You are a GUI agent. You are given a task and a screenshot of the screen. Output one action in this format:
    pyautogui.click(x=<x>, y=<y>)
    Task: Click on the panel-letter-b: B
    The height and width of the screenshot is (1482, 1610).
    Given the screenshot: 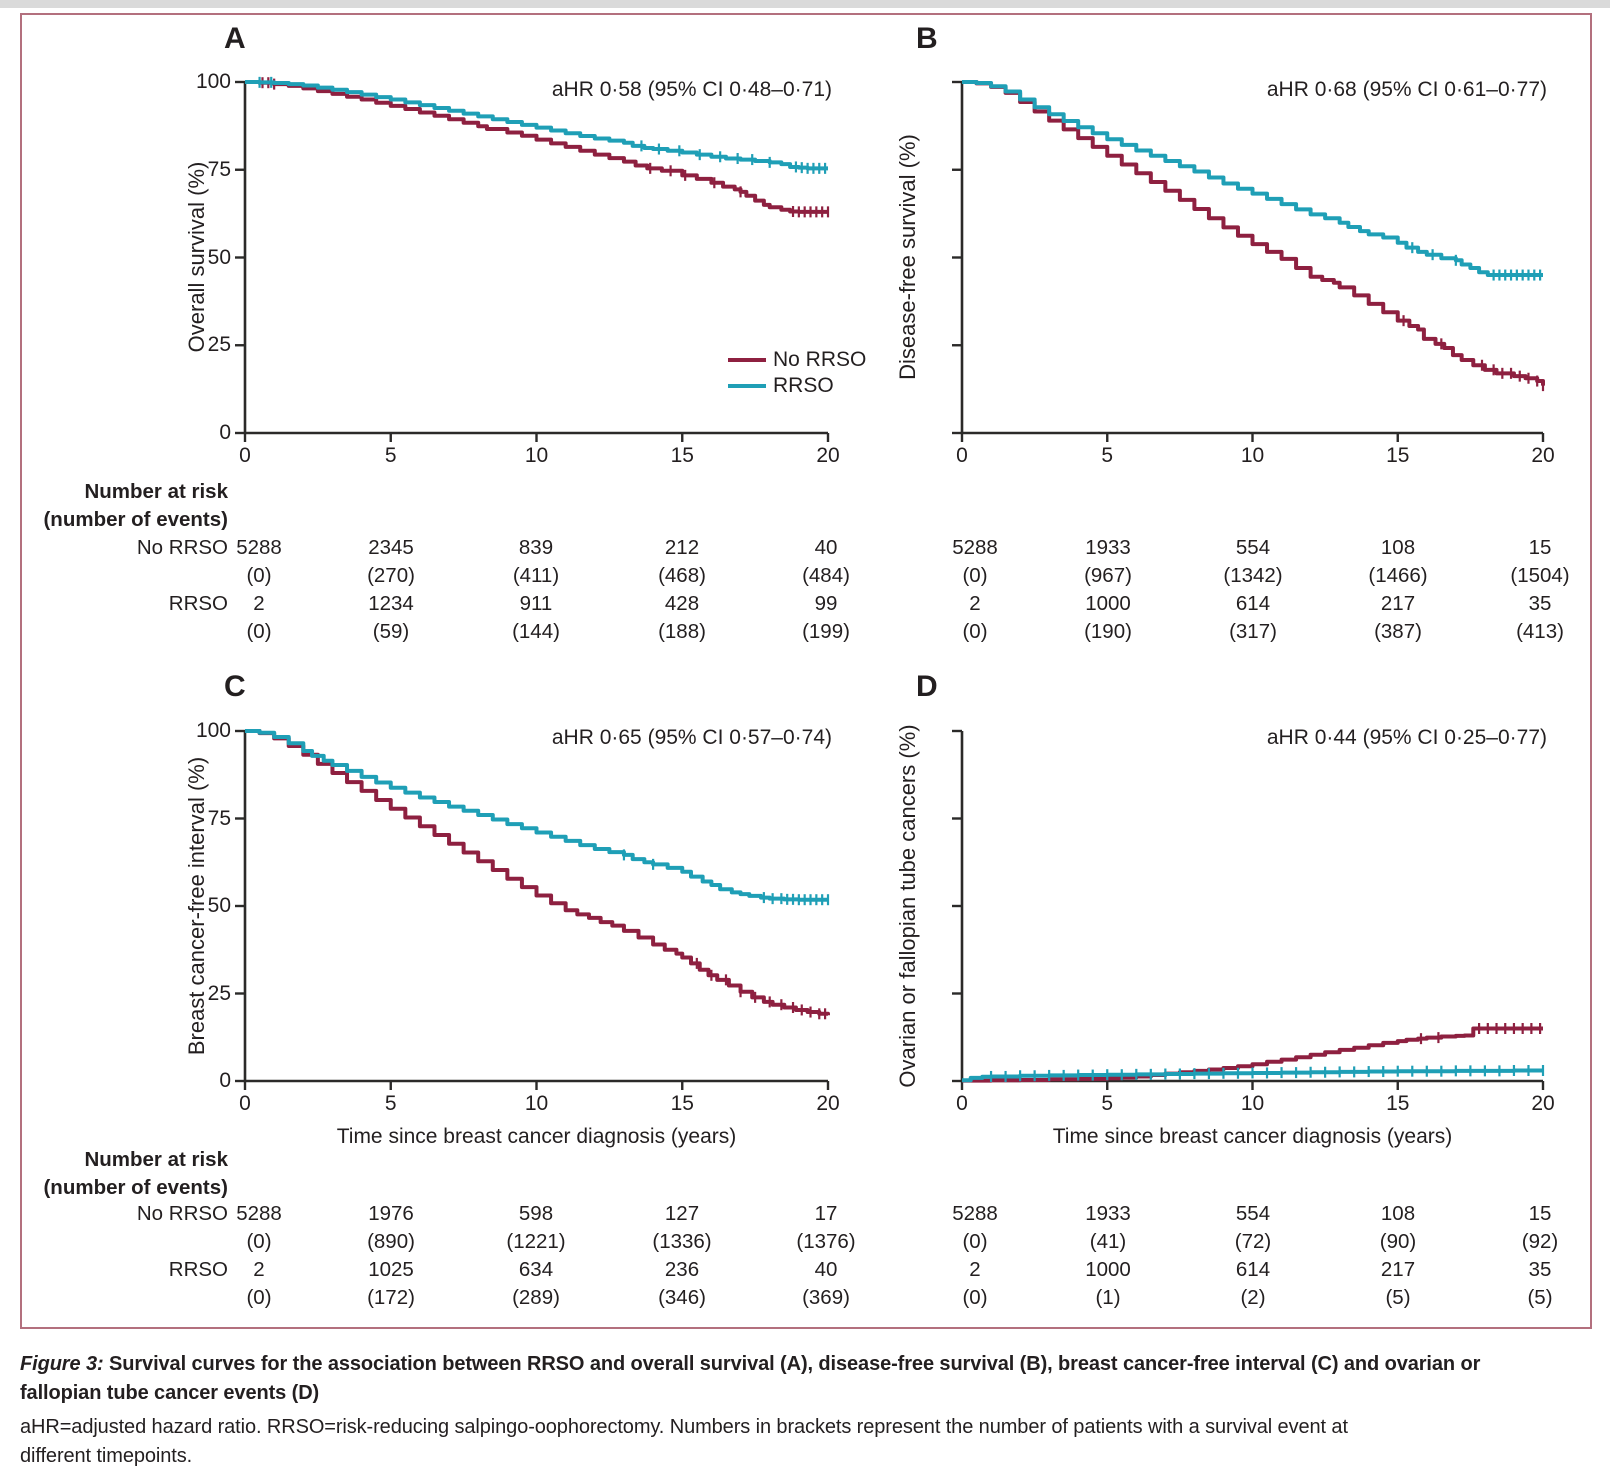 What is the action you would take?
    pyautogui.click(x=927, y=38)
    